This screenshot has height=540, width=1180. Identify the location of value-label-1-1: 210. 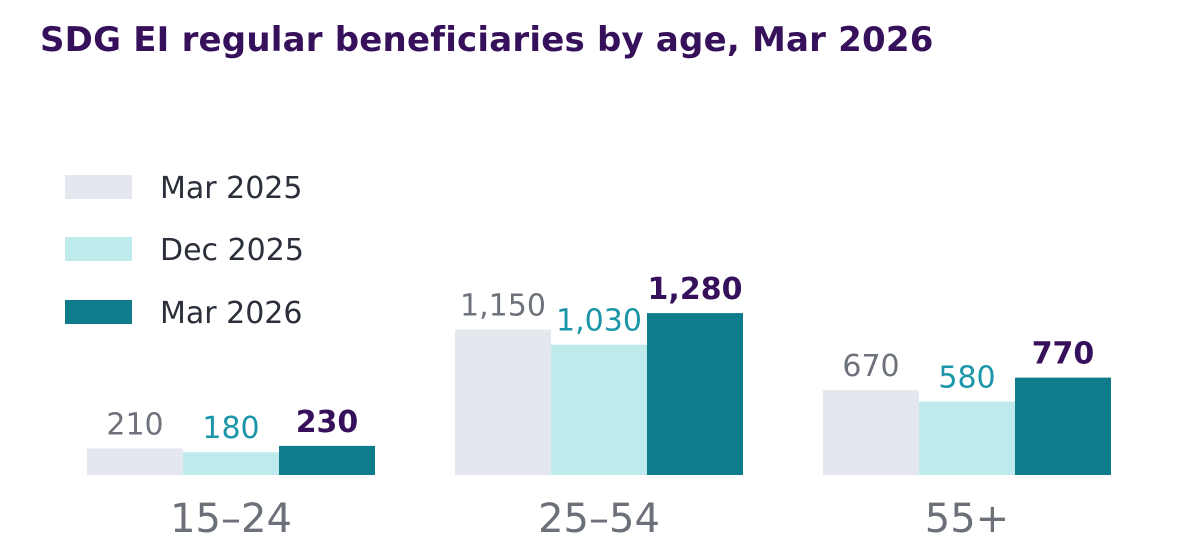
(134, 424).